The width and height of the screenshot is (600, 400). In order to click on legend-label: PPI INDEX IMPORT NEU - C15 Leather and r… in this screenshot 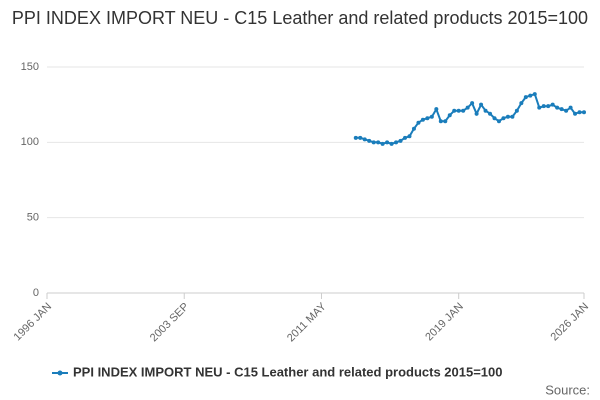, I will do `click(288, 371)`.